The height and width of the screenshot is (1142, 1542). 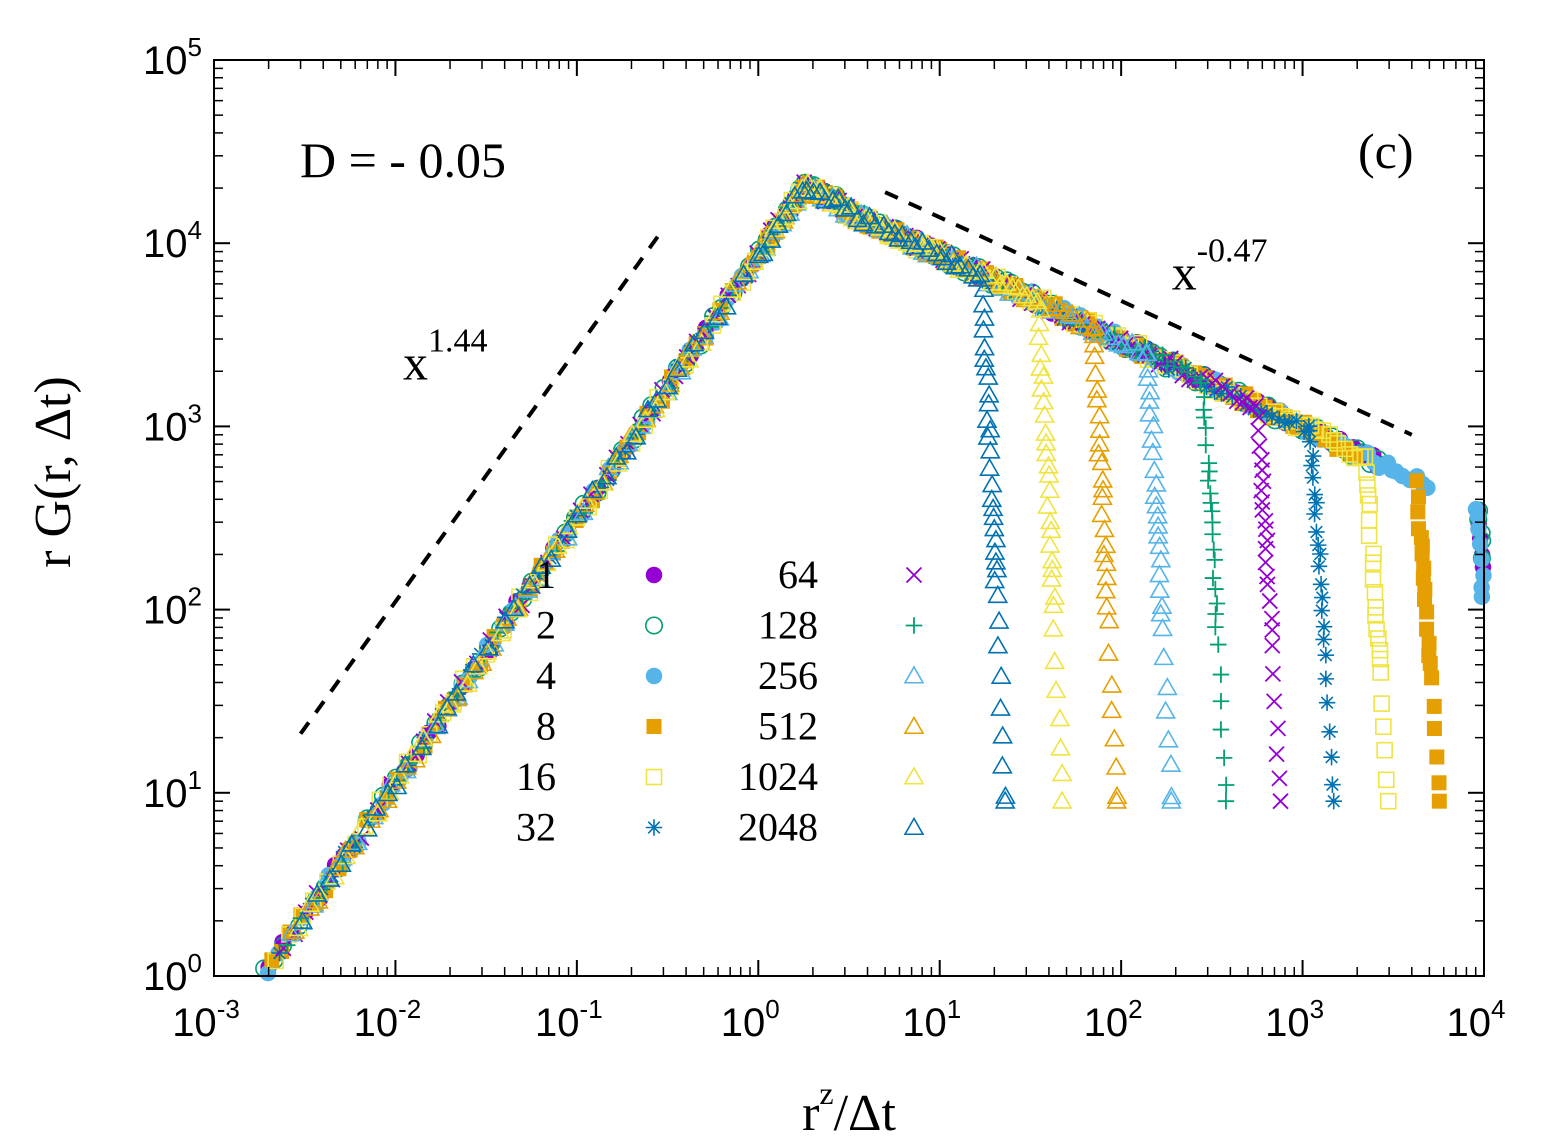 What do you see at coordinates (445, 357) in the screenshot?
I see `guide-line-1-label: x1.44` at bounding box center [445, 357].